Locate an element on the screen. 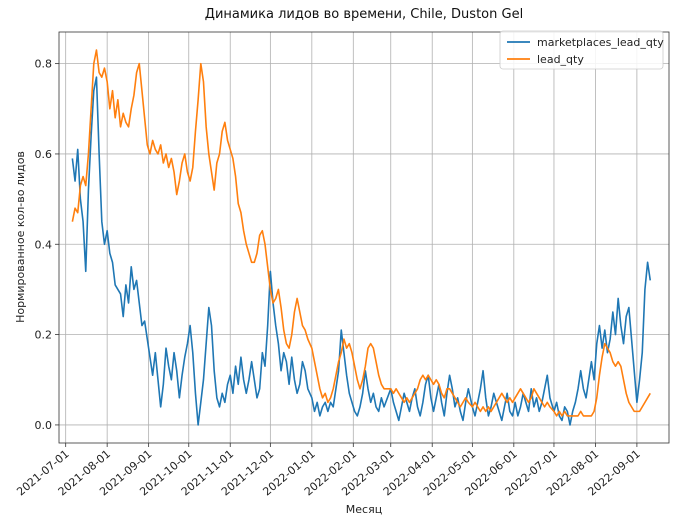 This screenshot has width=690, height=526. y-tick-label: 0.8 is located at coordinates (44, 64).